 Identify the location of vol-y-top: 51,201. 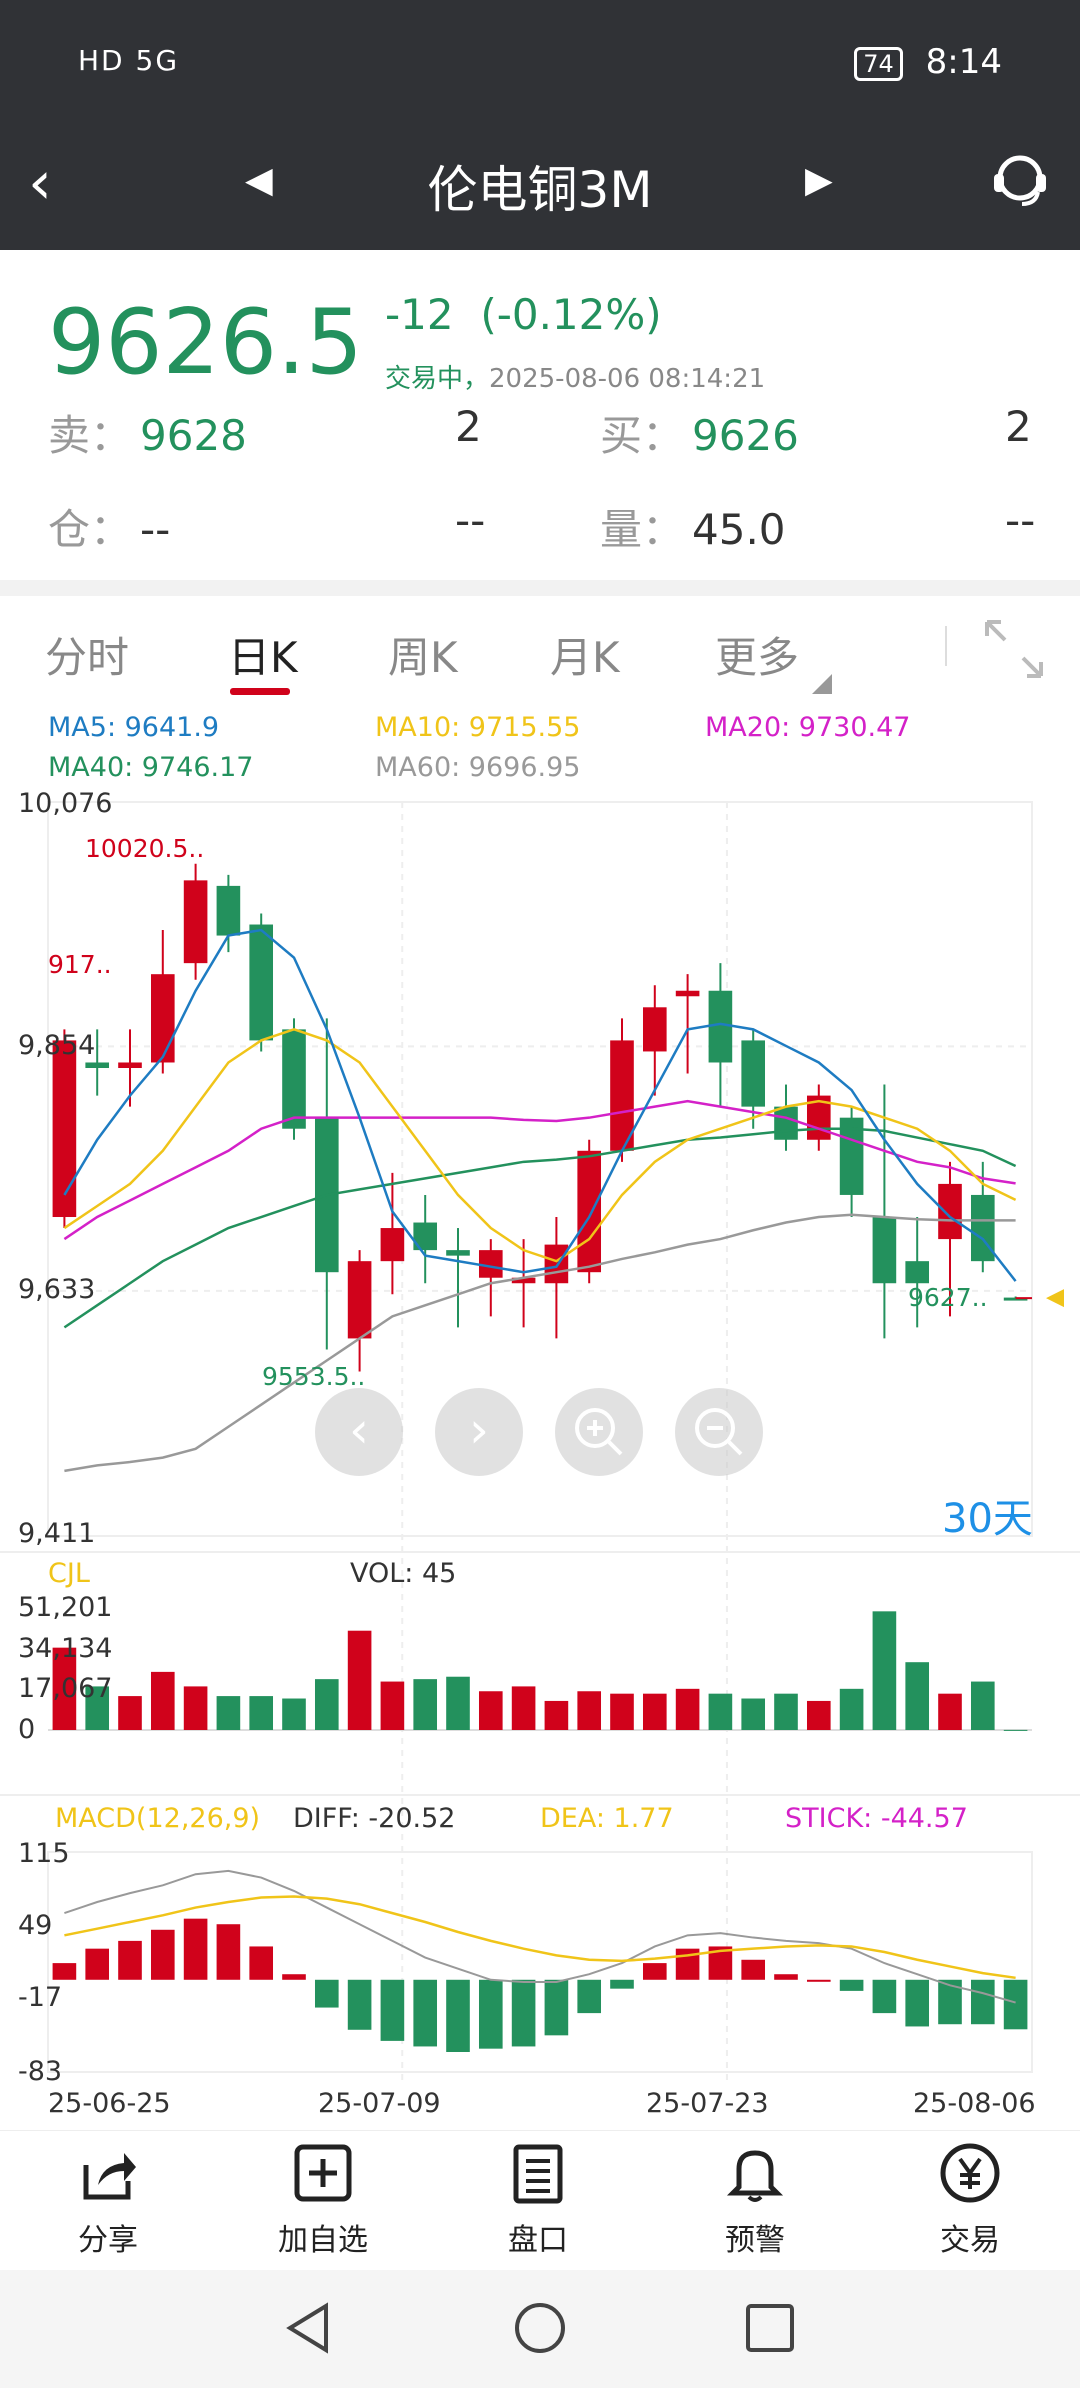
(65, 1607).